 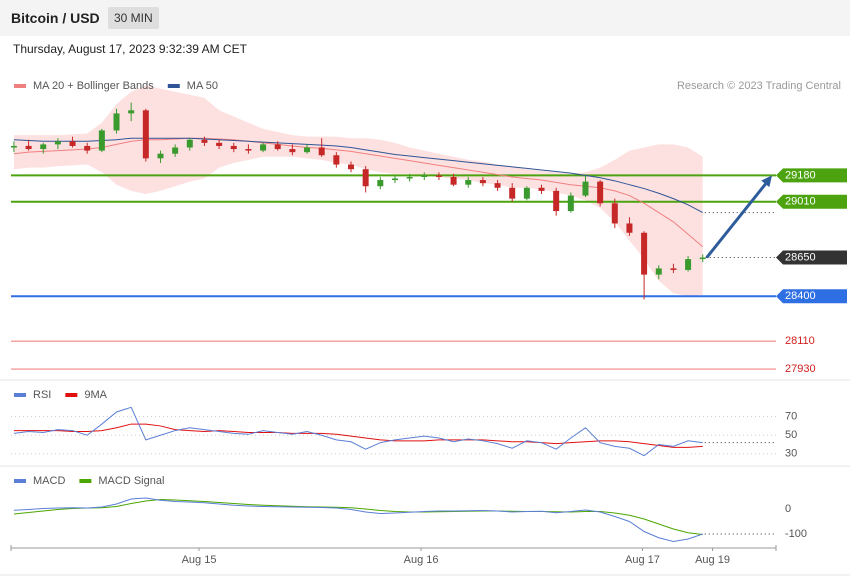 What do you see at coordinates (791, 417) in the screenshot?
I see `y-tick-label: 70` at bounding box center [791, 417].